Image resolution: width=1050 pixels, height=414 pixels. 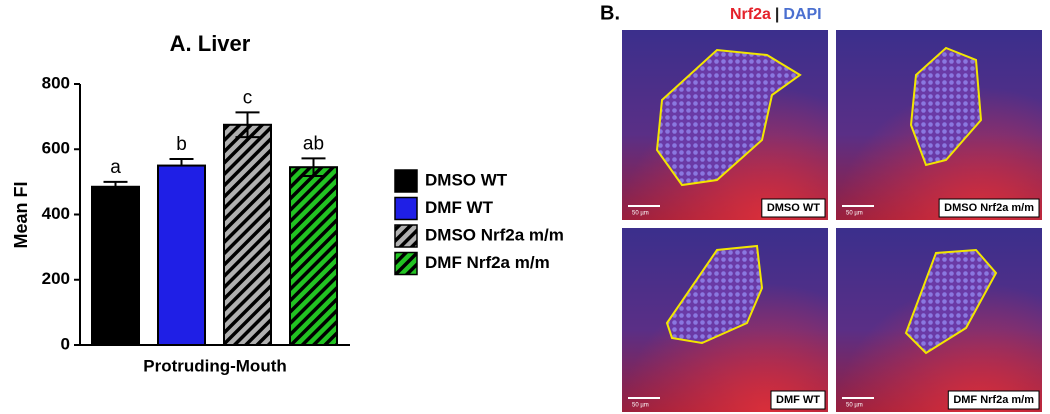 I want to click on image-label: DMF WT, so click(x=798, y=400).